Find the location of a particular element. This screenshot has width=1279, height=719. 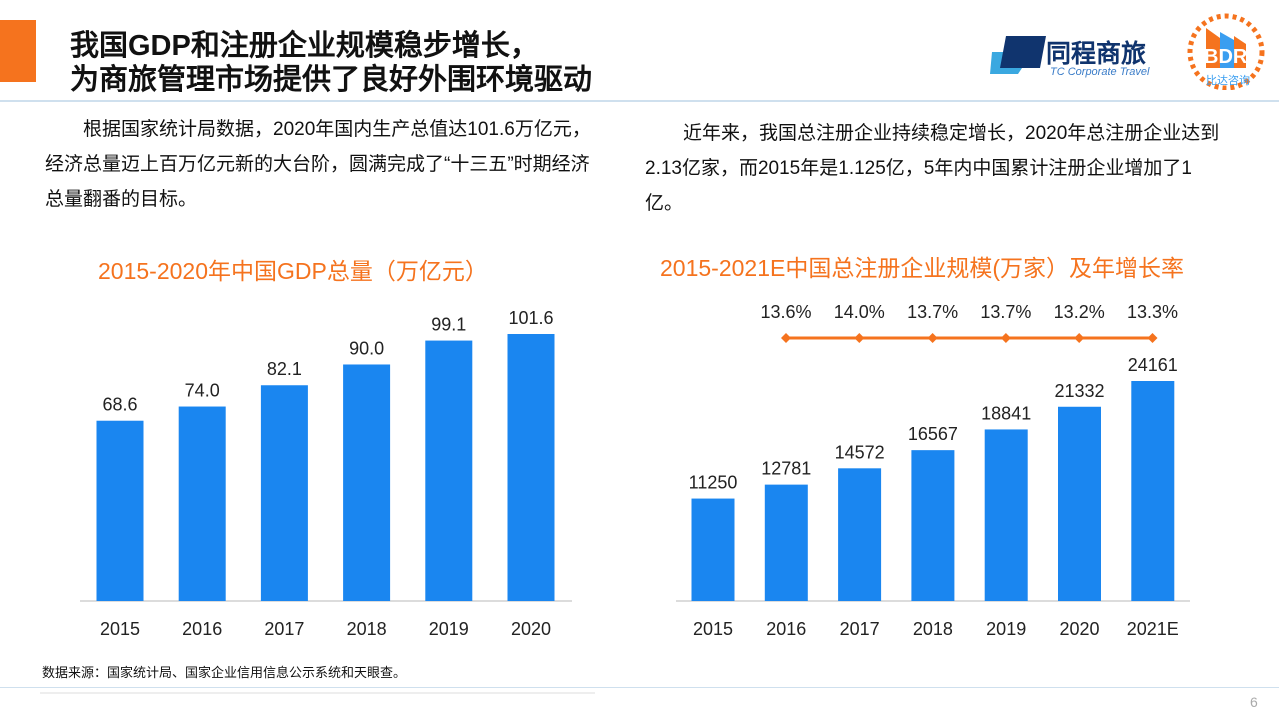

growth-rate-label: 13.2% is located at coordinates (1079, 312).